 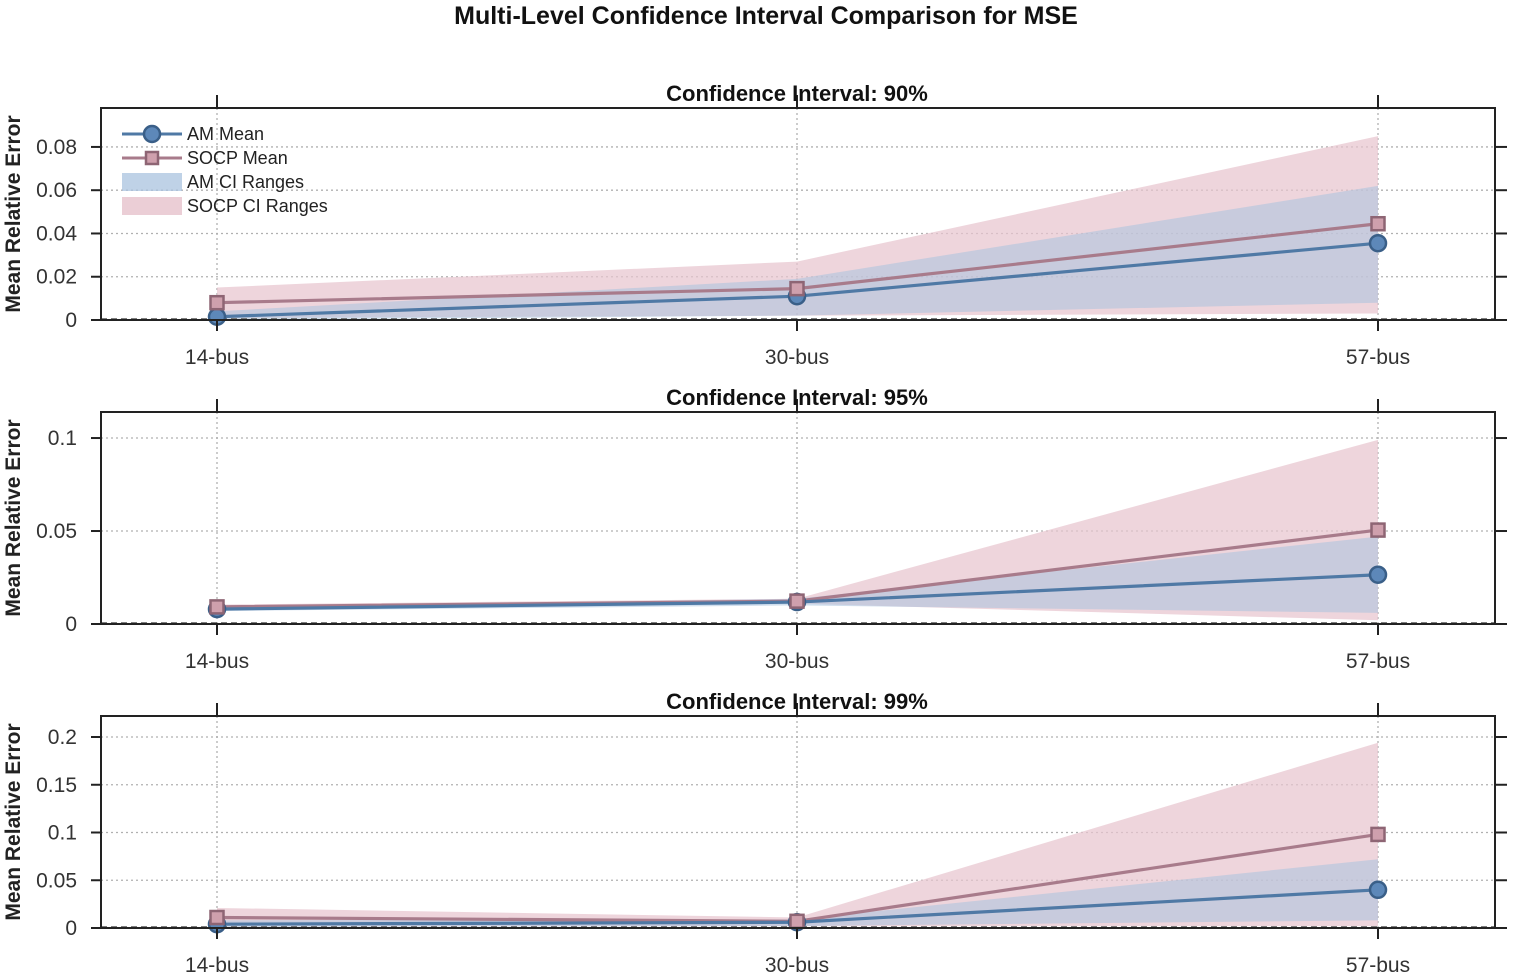 What do you see at coordinates (56, 233) in the screenshot?
I see `y-tick-label: 0.04` at bounding box center [56, 233].